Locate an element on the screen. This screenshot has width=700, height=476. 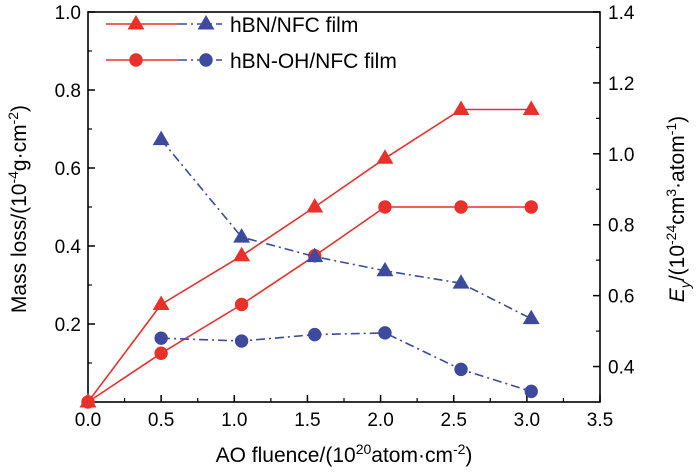
right-y-tick-label: 1.4 is located at coordinates (621, 13).